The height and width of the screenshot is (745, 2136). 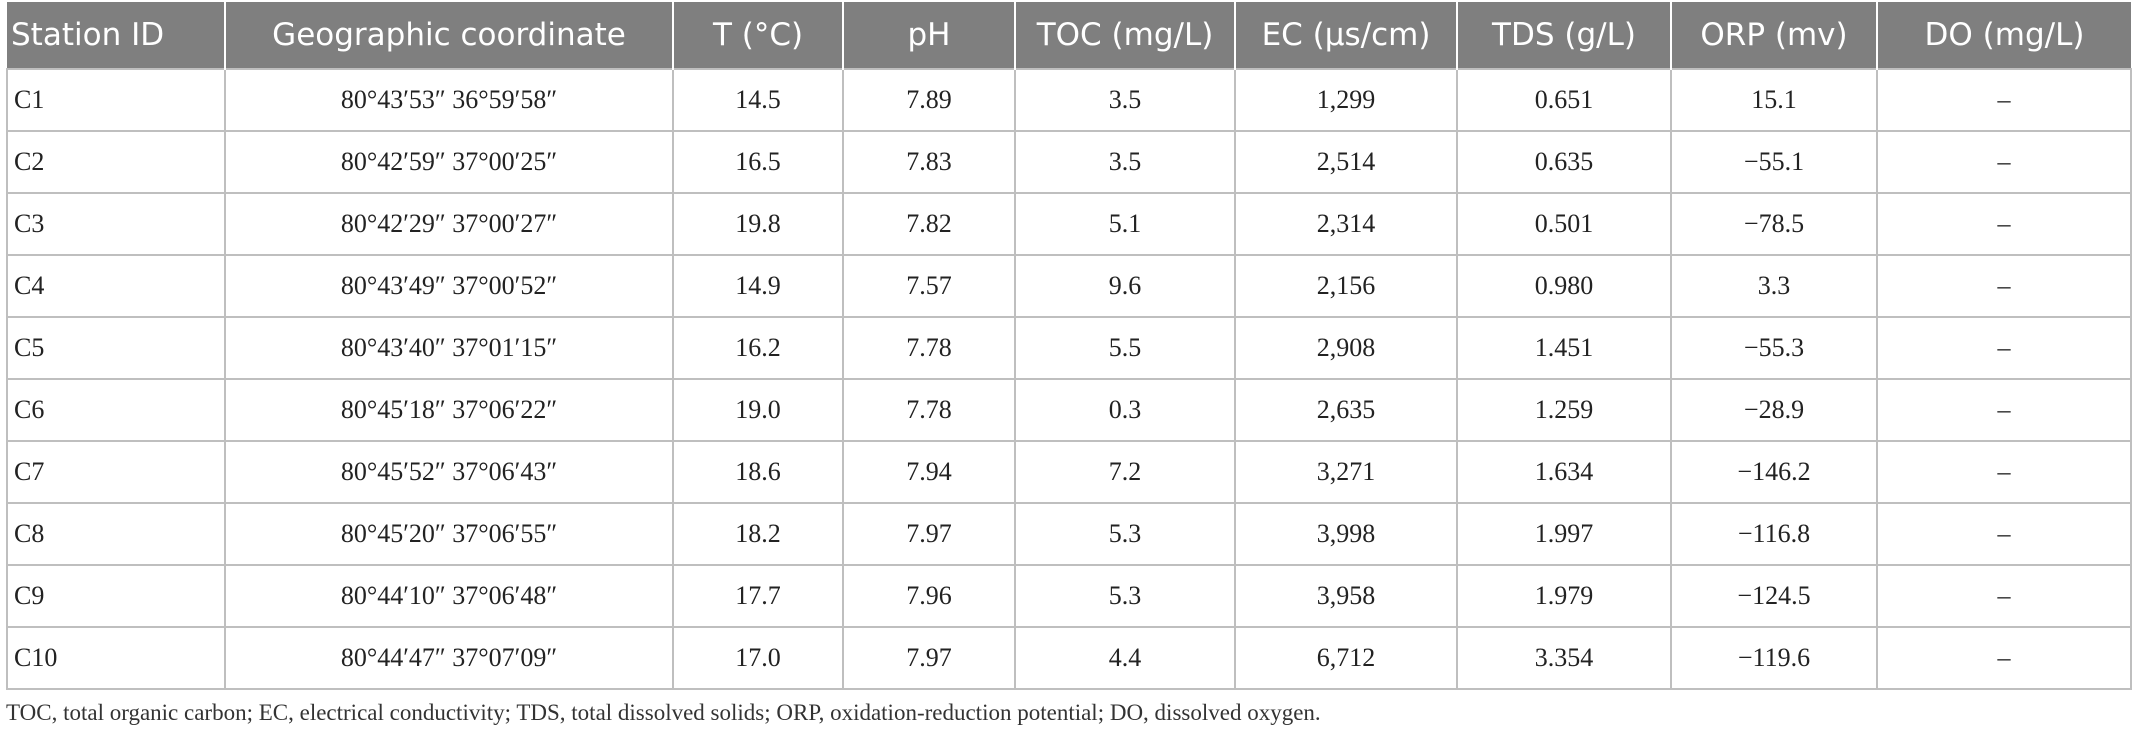 What do you see at coordinates (1346, 348) in the screenshot?
I see `cell-ec: 2,908` at bounding box center [1346, 348].